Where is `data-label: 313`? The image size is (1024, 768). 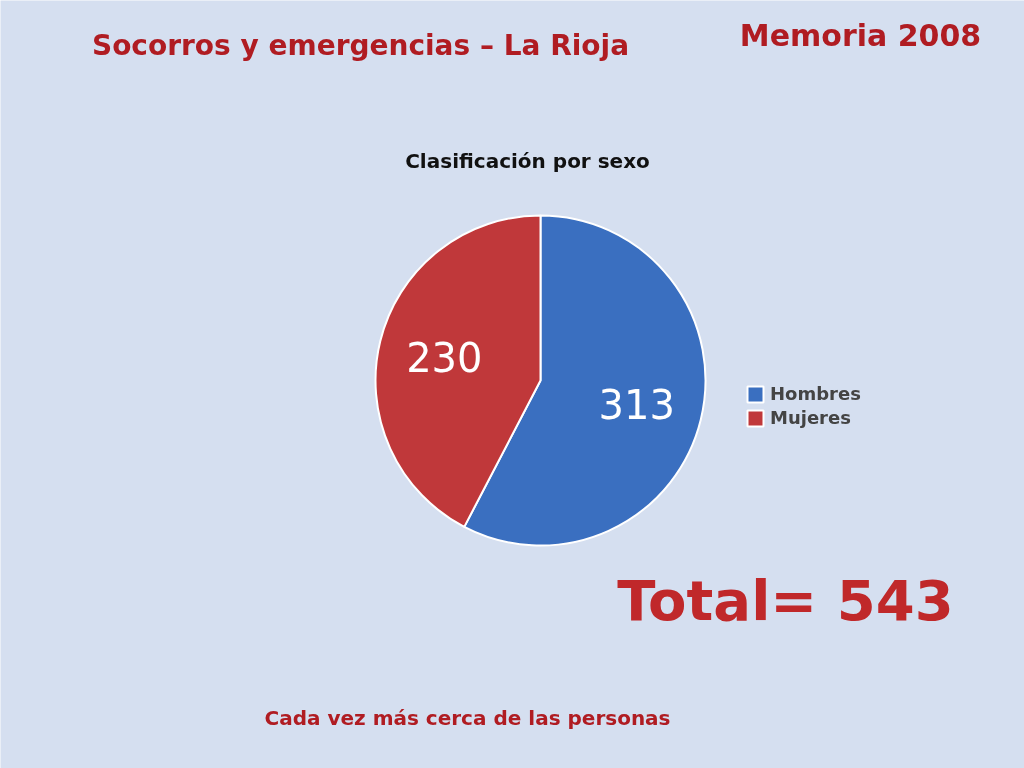
data-label: 313 is located at coordinates (636, 405).